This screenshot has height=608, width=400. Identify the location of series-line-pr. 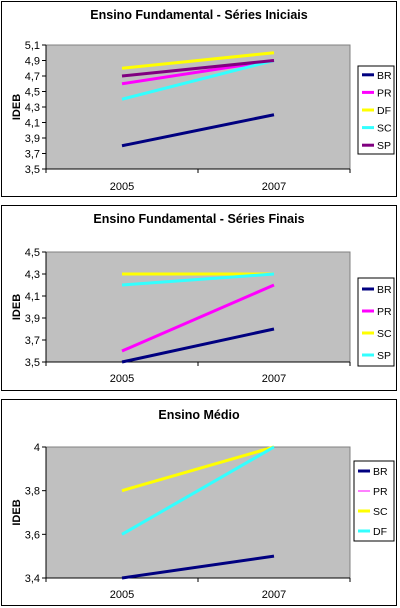
(198, 318).